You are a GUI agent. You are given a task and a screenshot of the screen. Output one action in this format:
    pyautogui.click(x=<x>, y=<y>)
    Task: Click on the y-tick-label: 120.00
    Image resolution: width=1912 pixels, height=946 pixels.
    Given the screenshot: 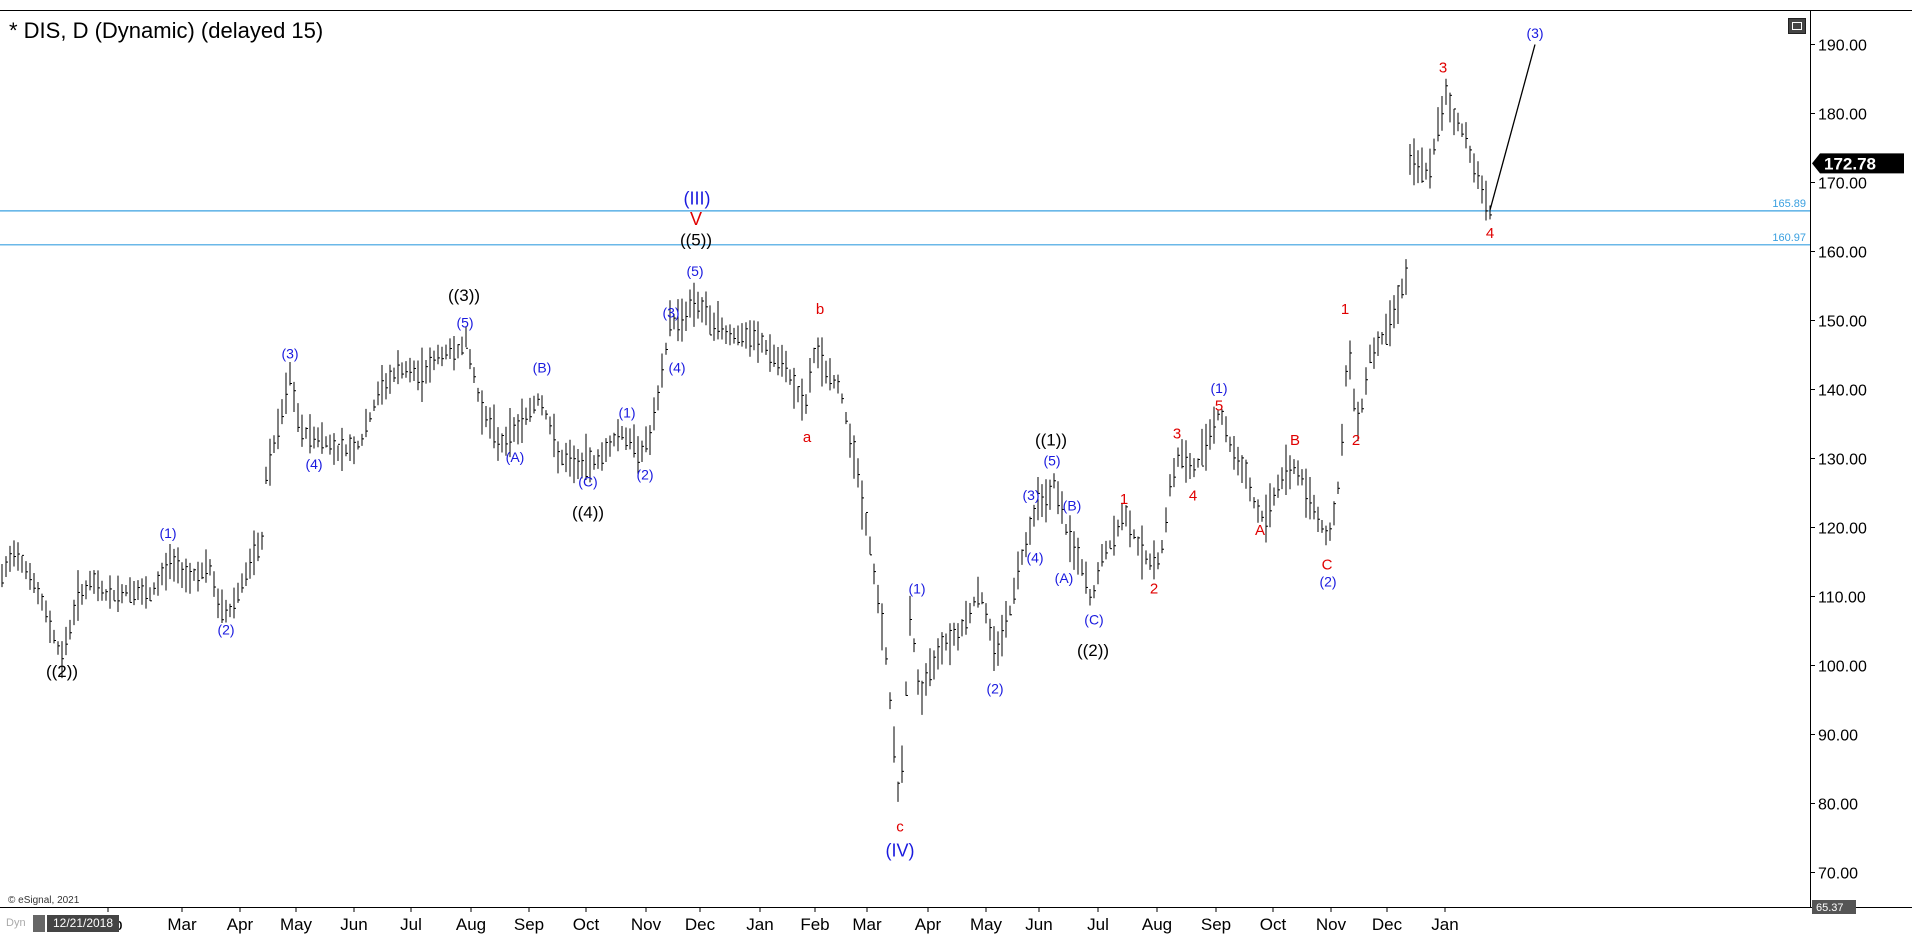 What is the action you would take?
    pyautogui.click(x=1842, y=529)
    